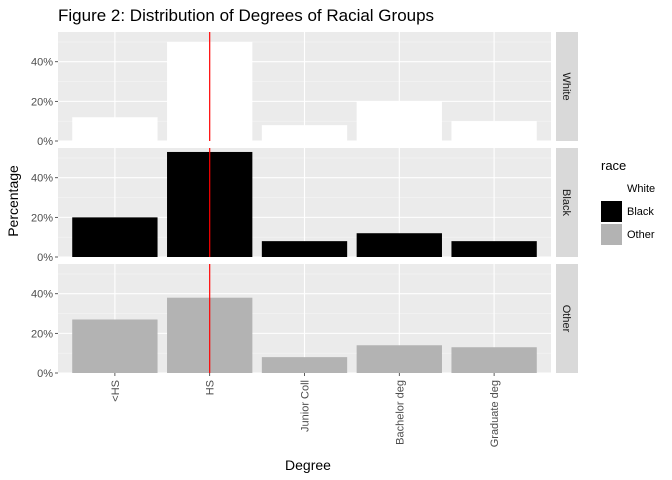  I want to click on x-tick-label: Junior Coll, so click(306, 406).